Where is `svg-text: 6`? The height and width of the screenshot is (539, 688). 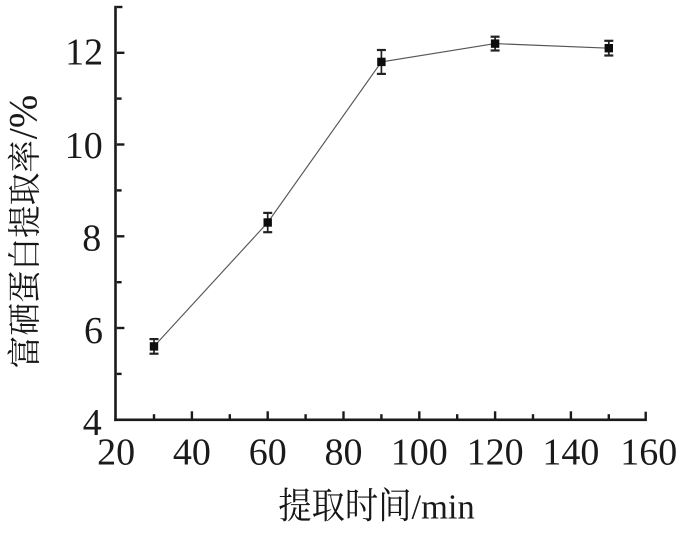
svg-text: 6 is located at coordinates (93, 331).